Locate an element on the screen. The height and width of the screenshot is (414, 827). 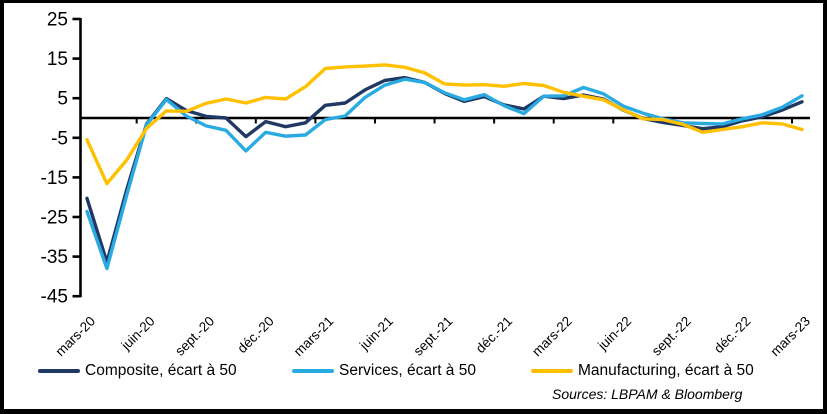
legend-label-manufacturing: Manufacturing, écart à 50 is located at coordinates (666, 370).